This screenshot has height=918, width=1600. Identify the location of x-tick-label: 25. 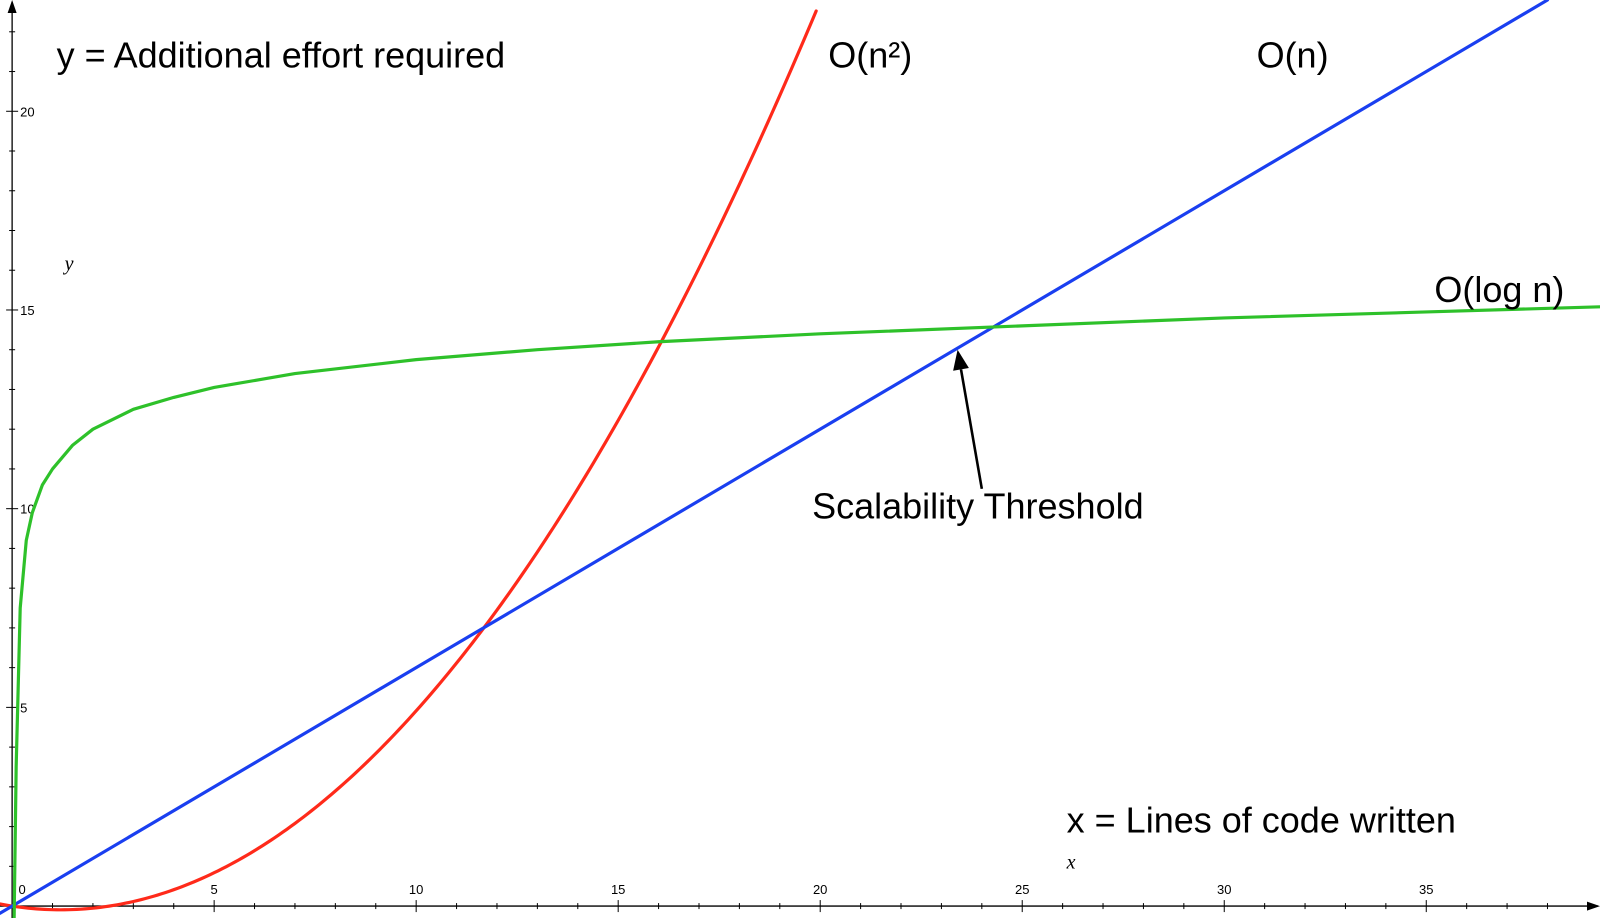
(1022, 889).